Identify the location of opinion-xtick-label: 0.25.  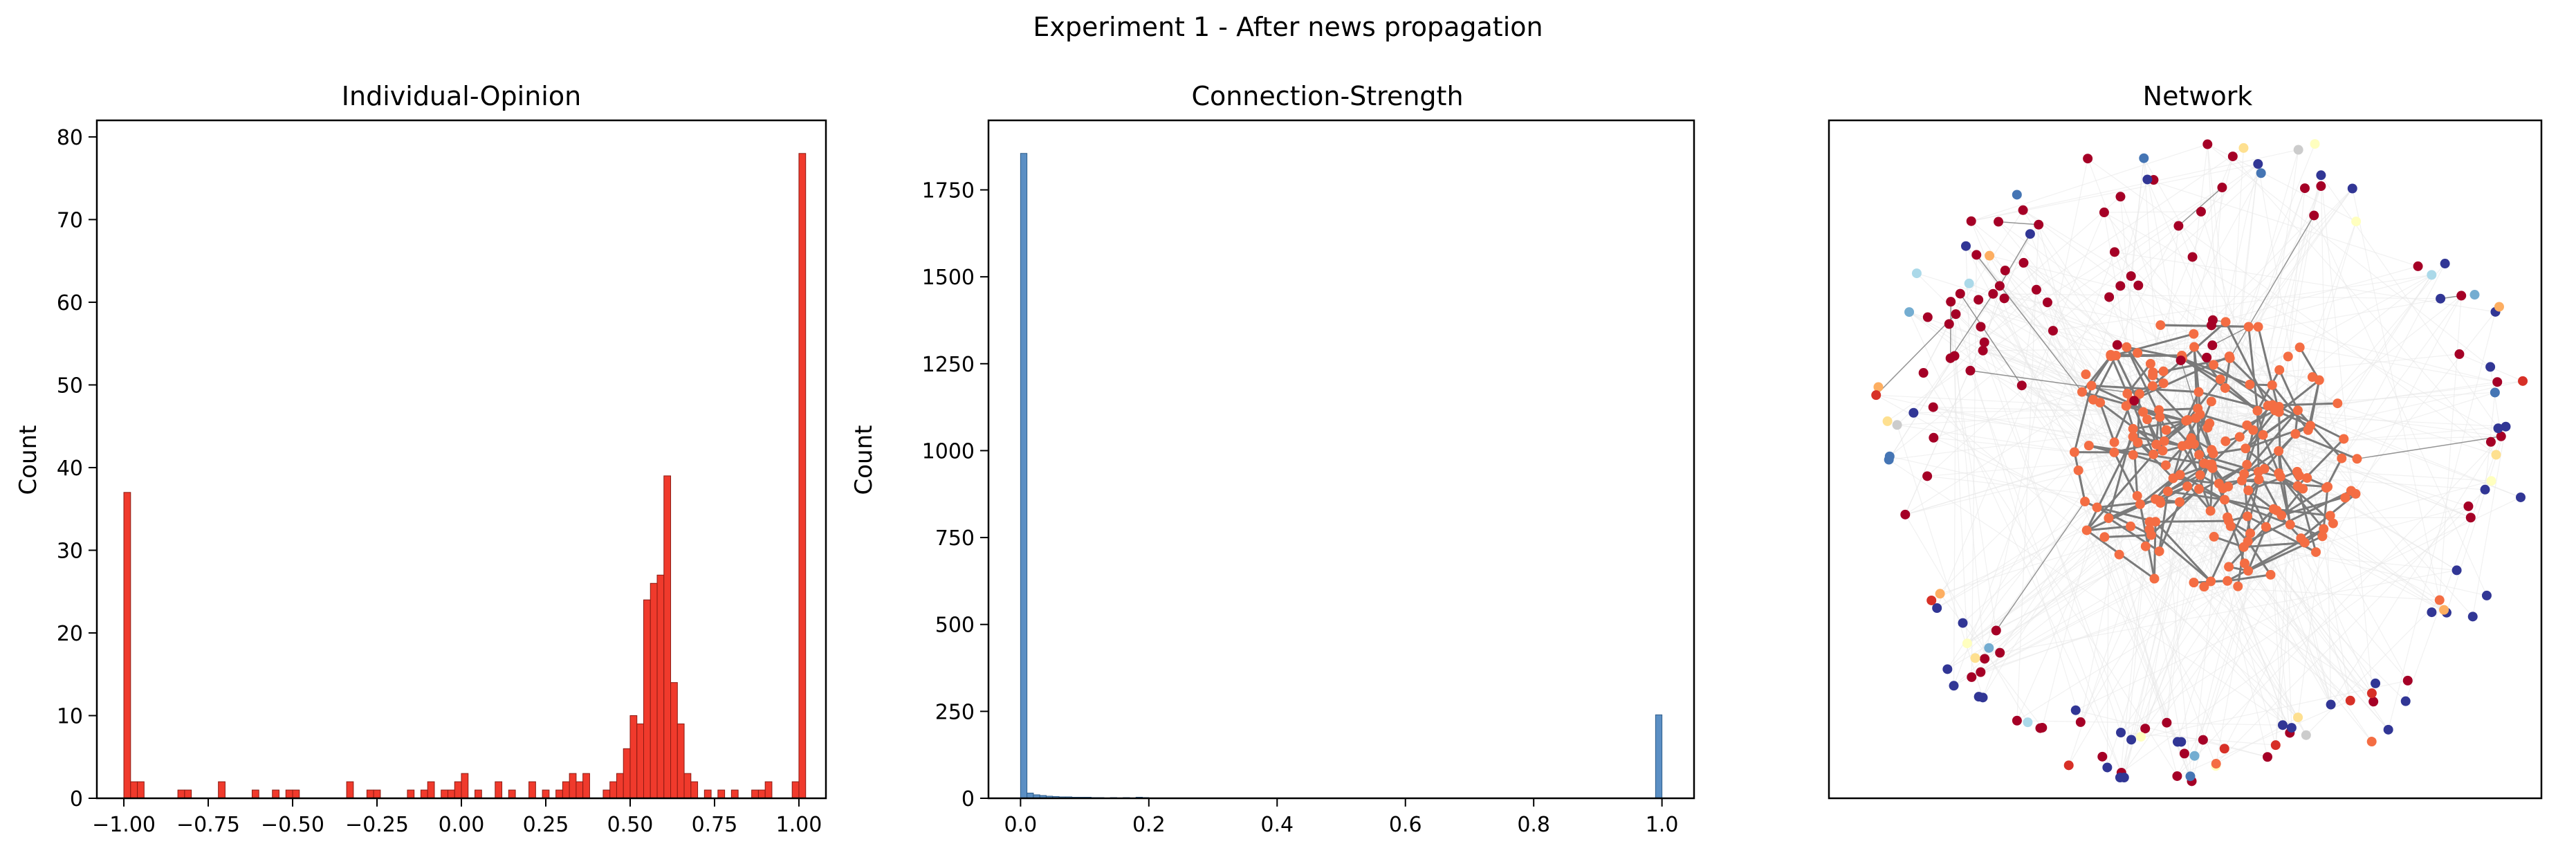
(546, 825).